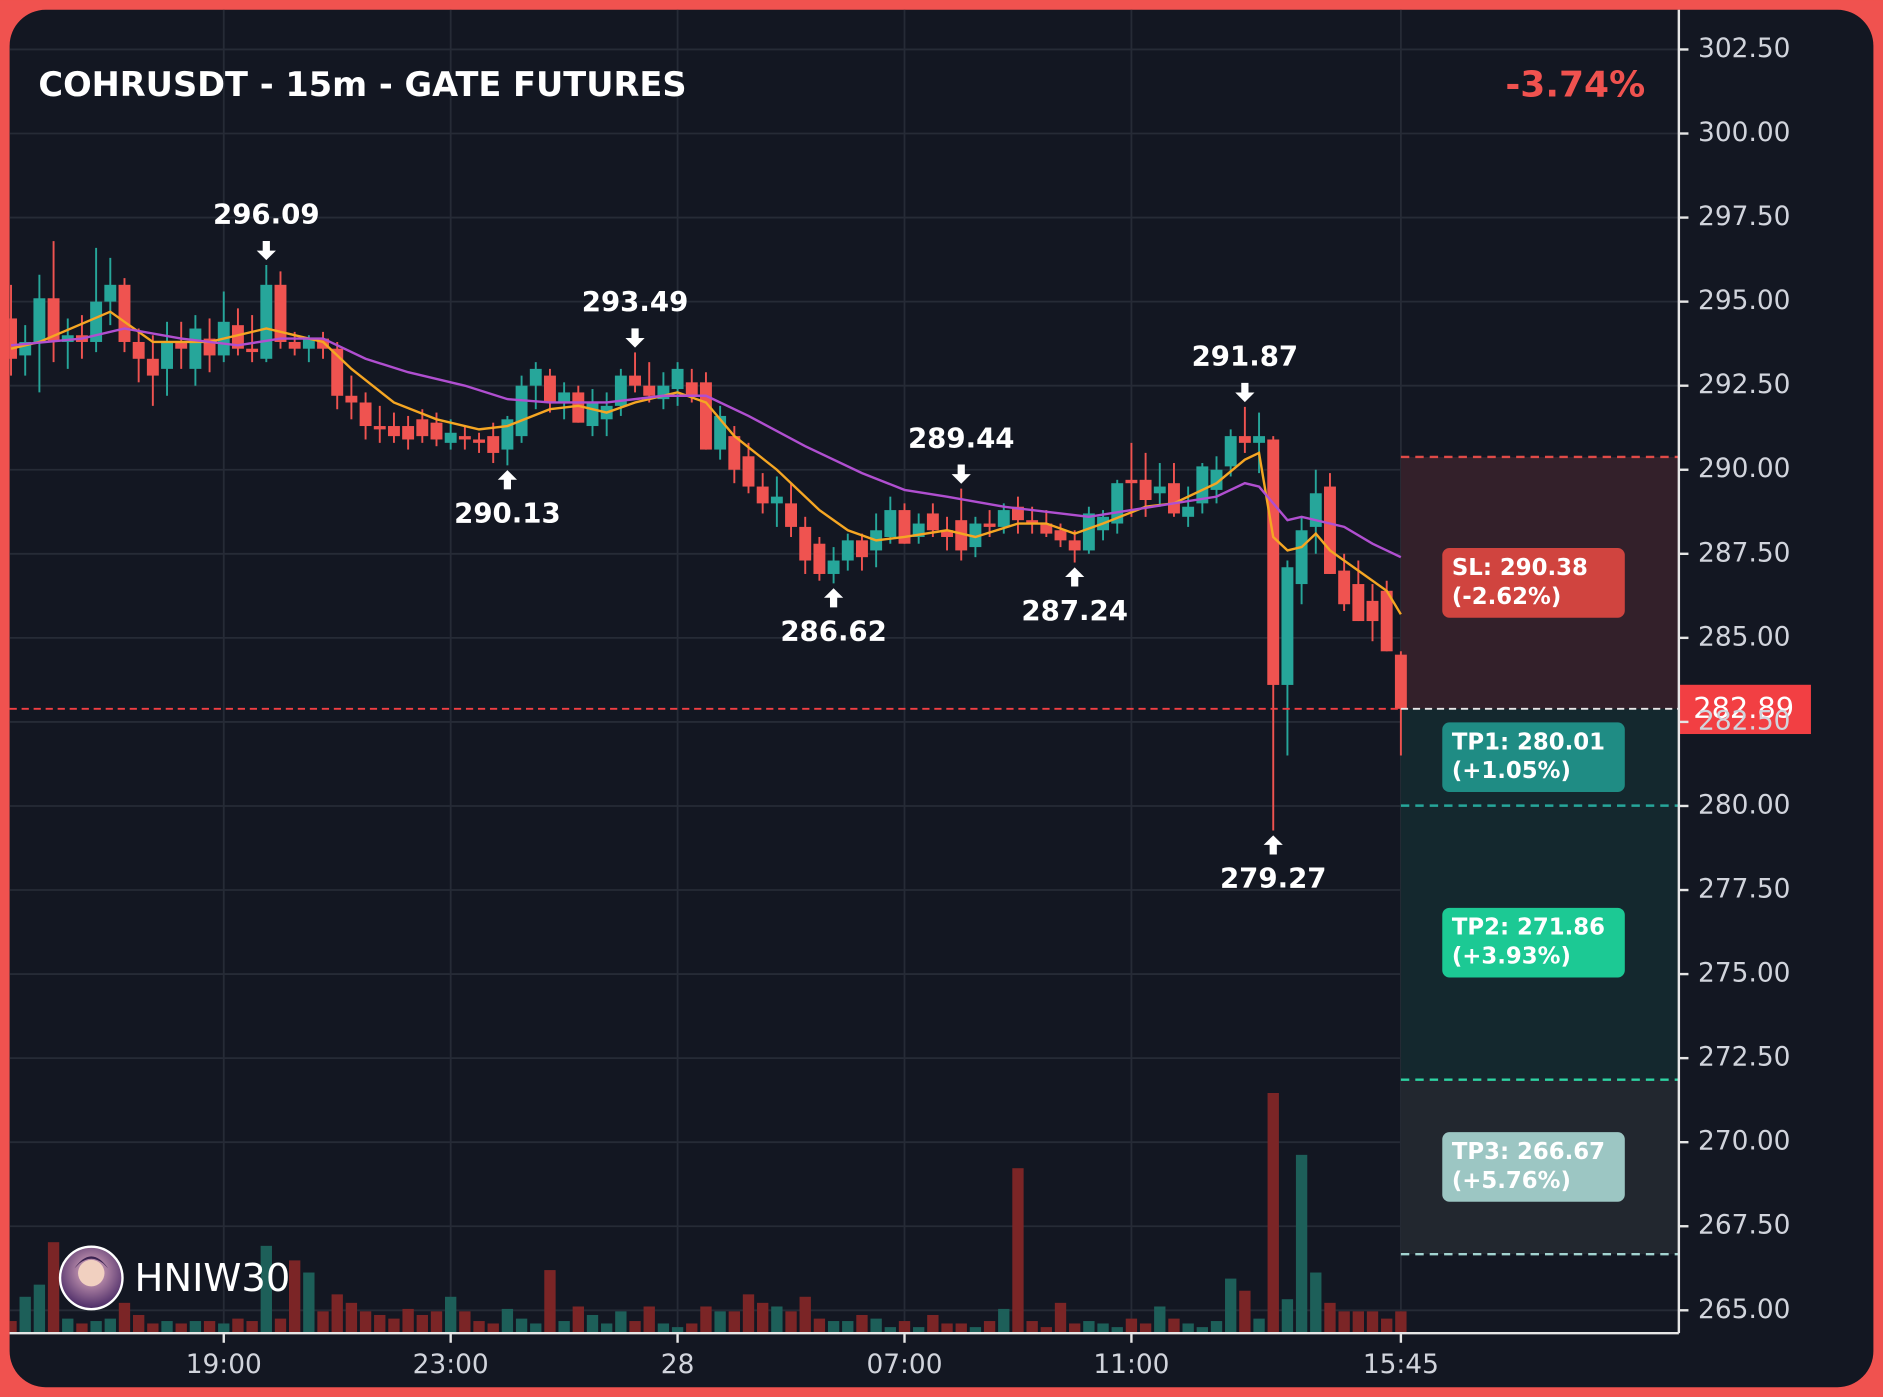 The width and height of the screenshot is (1883, 1397). What do you see at coordinates (1743, 708) in the screenshot?
I see `current-price-label: 282.89` at bounding box center [1743, 708].